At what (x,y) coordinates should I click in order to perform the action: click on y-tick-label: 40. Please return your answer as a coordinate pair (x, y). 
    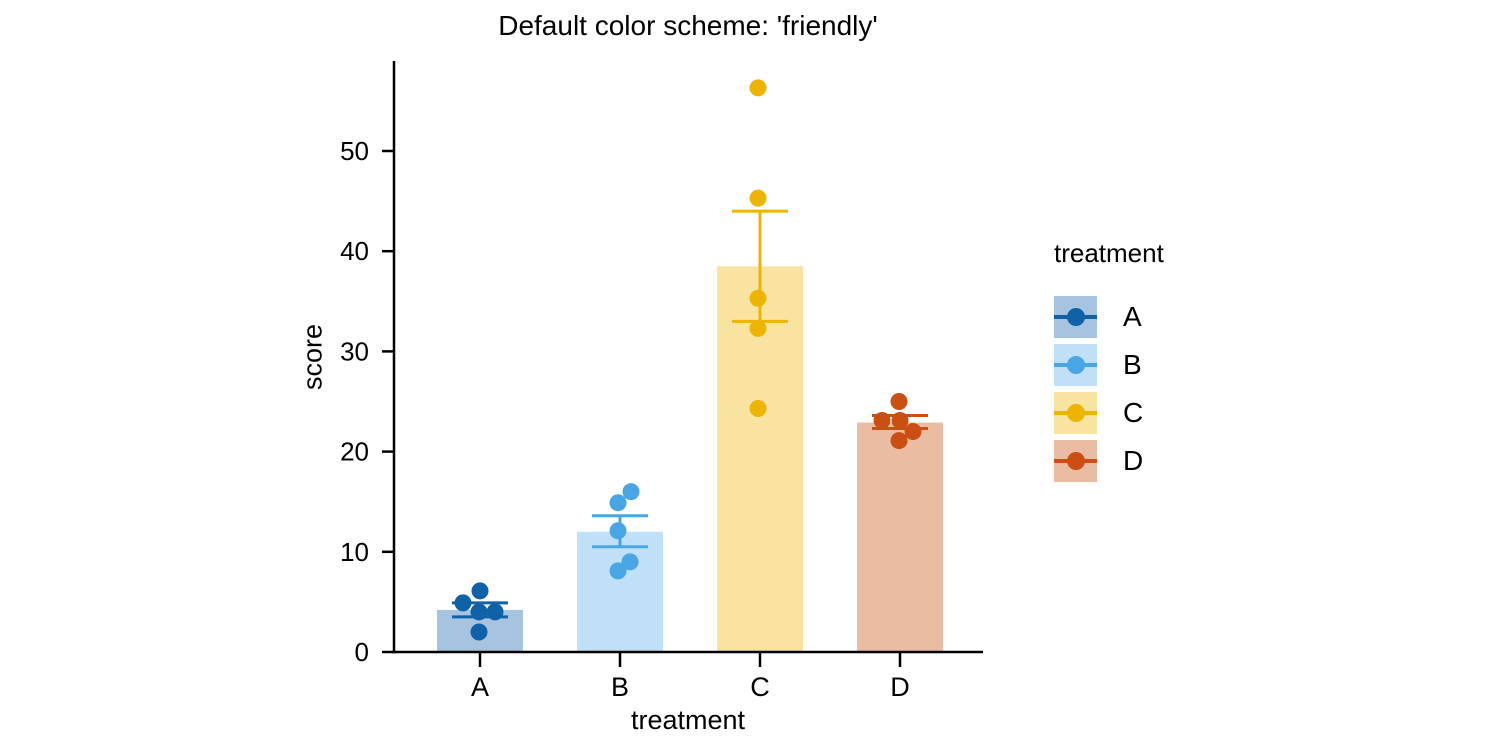
    Looking at the image, I should click on (354, 251).